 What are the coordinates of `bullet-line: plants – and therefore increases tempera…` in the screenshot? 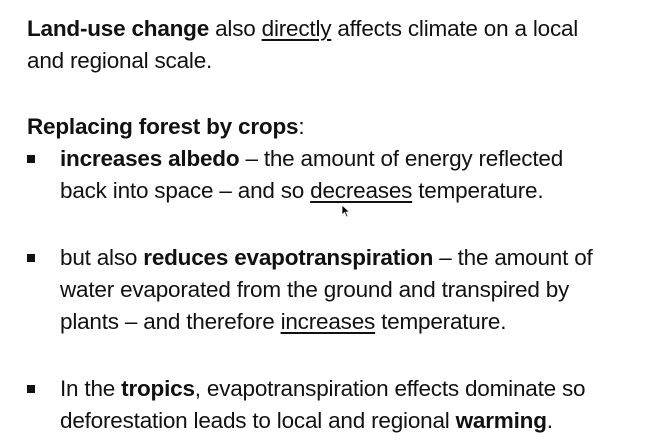 It's located at (326, 322).